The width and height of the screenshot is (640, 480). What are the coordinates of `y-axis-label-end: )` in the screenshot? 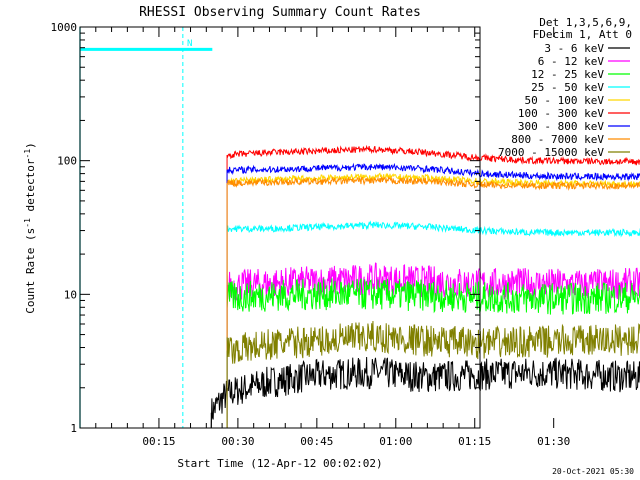 It's located at (30, 145).